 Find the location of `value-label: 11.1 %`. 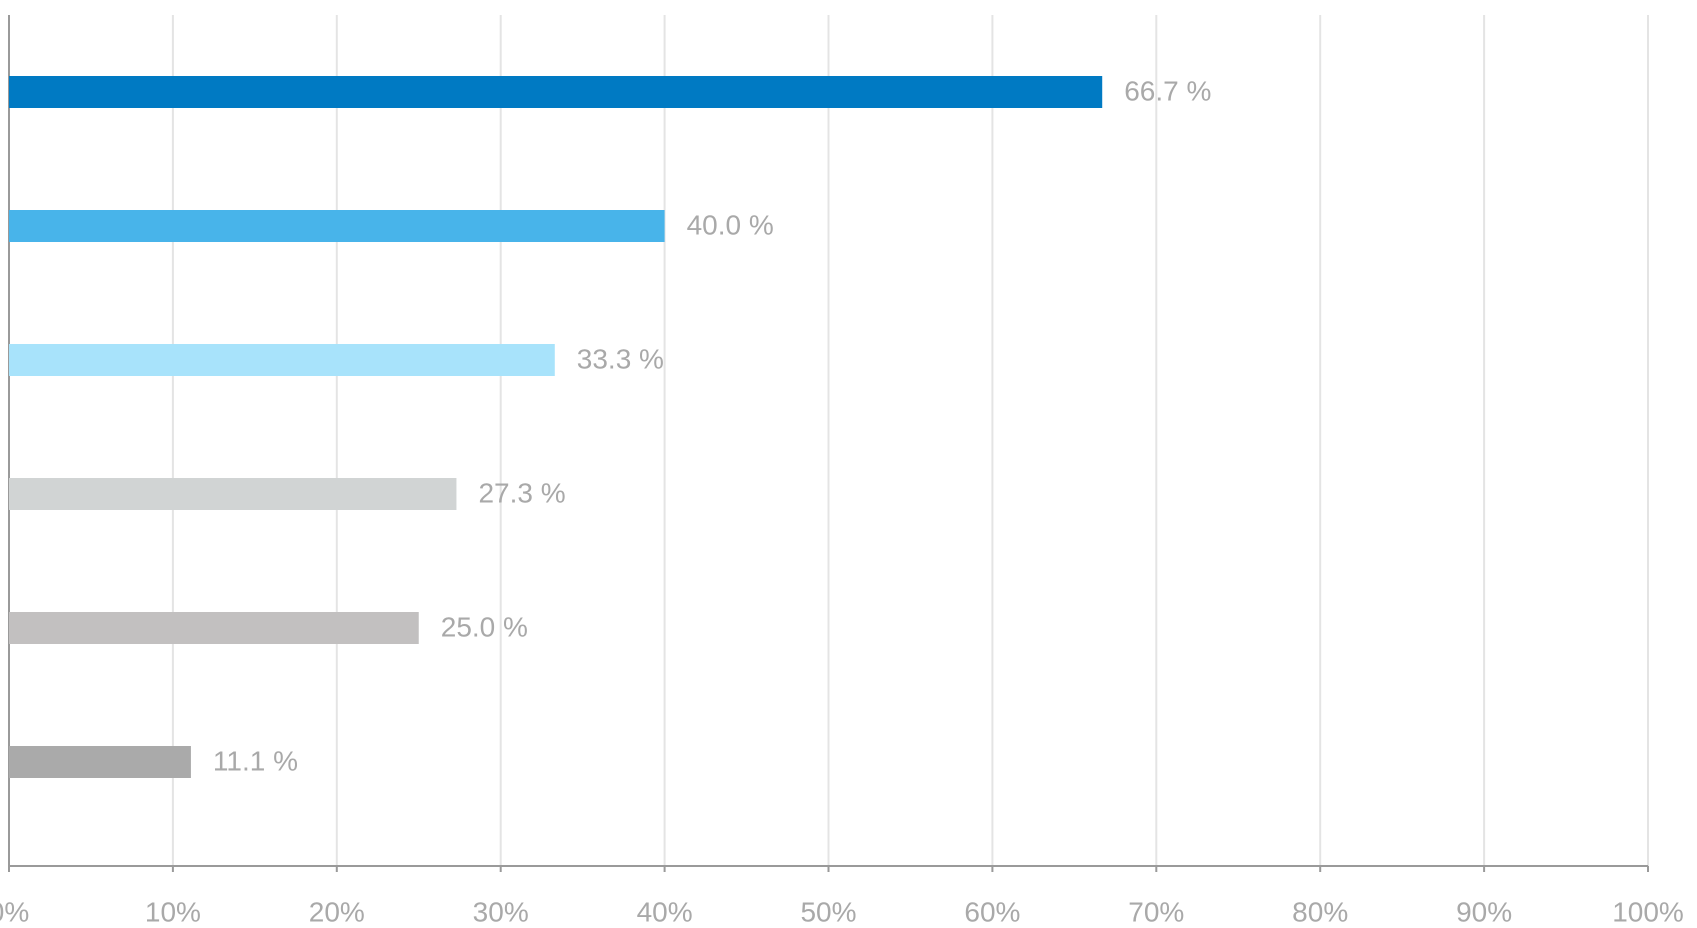

value-label: 11.1 % is located at coordinates (255, 760).